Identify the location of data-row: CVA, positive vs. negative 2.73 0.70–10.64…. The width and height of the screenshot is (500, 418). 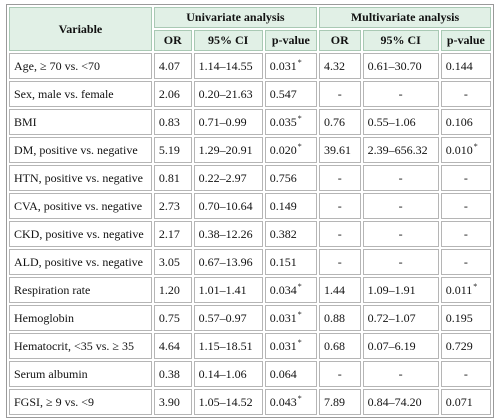
(250, 206).